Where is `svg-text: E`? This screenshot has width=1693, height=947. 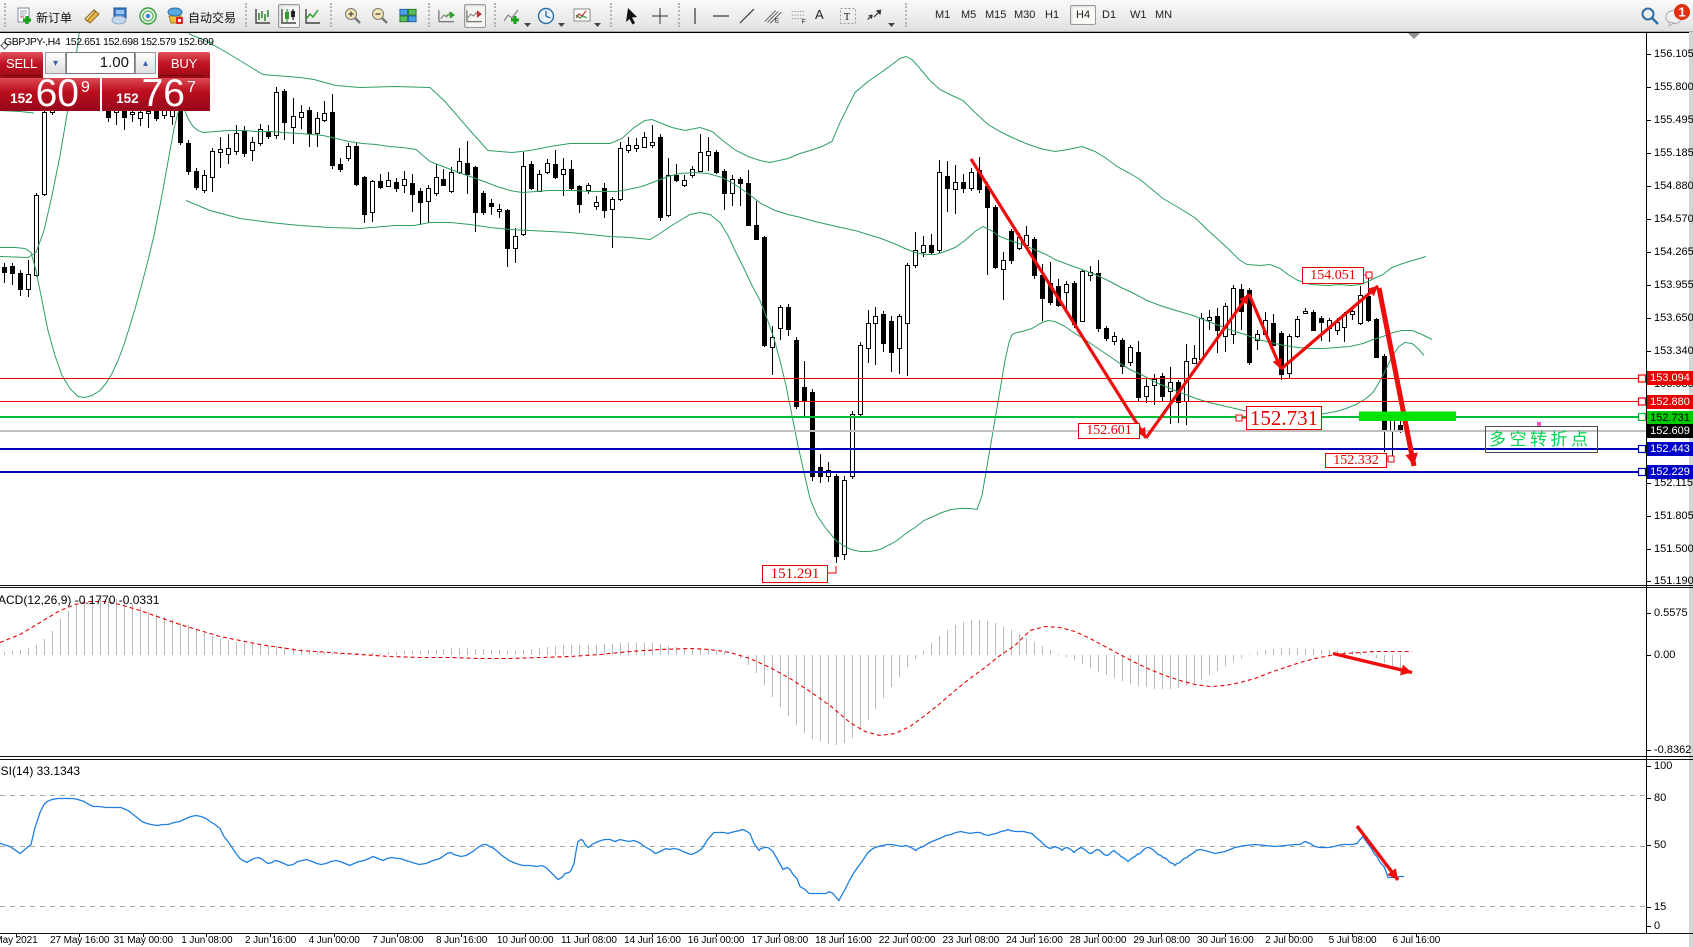
svg-text: E is located at coordinates (777, 20).